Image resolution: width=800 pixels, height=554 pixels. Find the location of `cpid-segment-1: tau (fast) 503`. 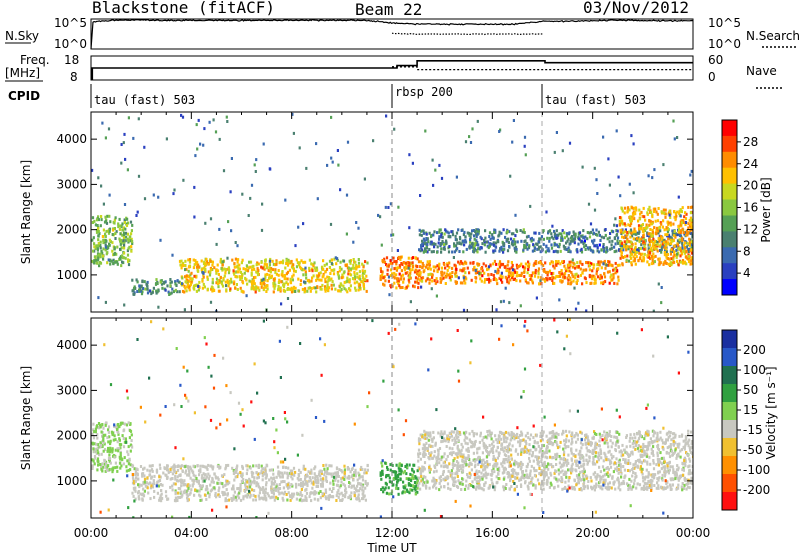

cpid-segment-1: tau (fast) 503 is located at coordinates (144, 100).